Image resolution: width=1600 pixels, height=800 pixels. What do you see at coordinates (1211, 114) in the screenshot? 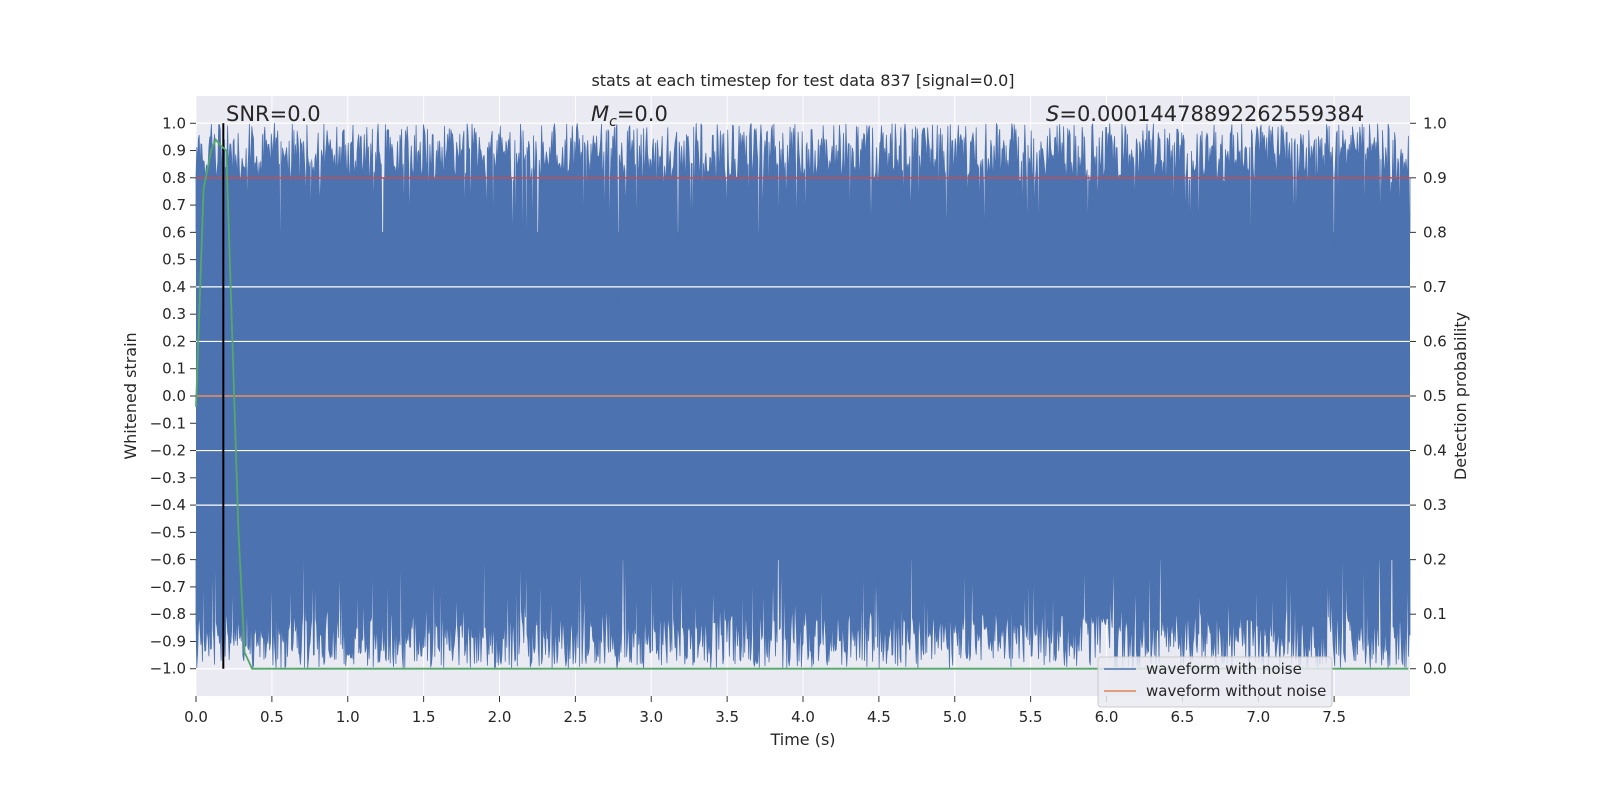
I see `s-value: =0.00014478892262559384` at bounding box center [1211, 114].